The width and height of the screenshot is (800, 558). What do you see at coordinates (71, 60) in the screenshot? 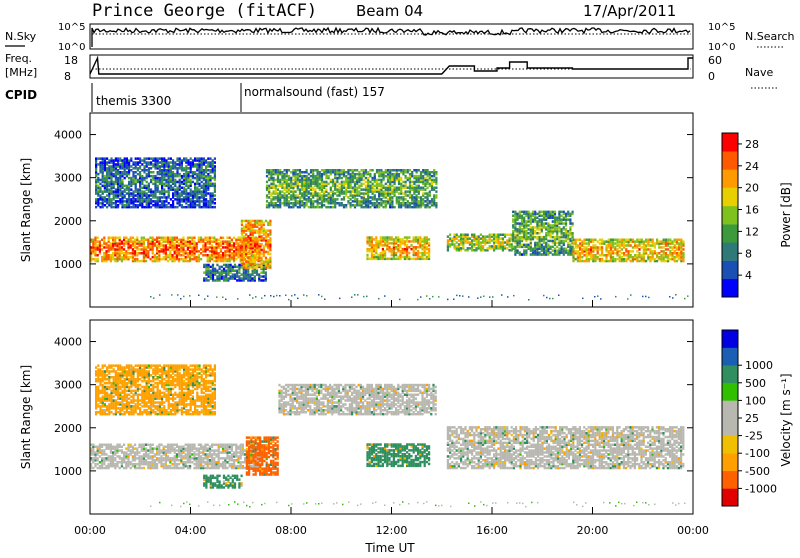
I see `freq-tick-top: 18` at bounding box center [71, 60].